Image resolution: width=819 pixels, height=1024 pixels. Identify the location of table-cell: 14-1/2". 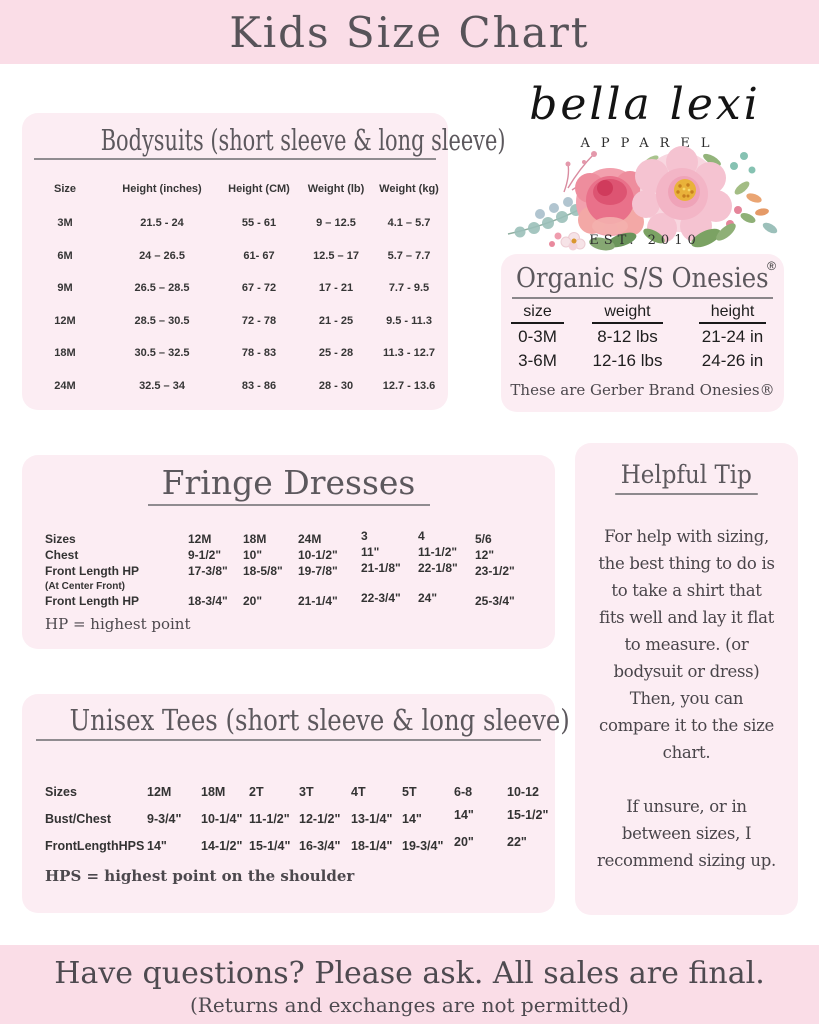
(222, 845).